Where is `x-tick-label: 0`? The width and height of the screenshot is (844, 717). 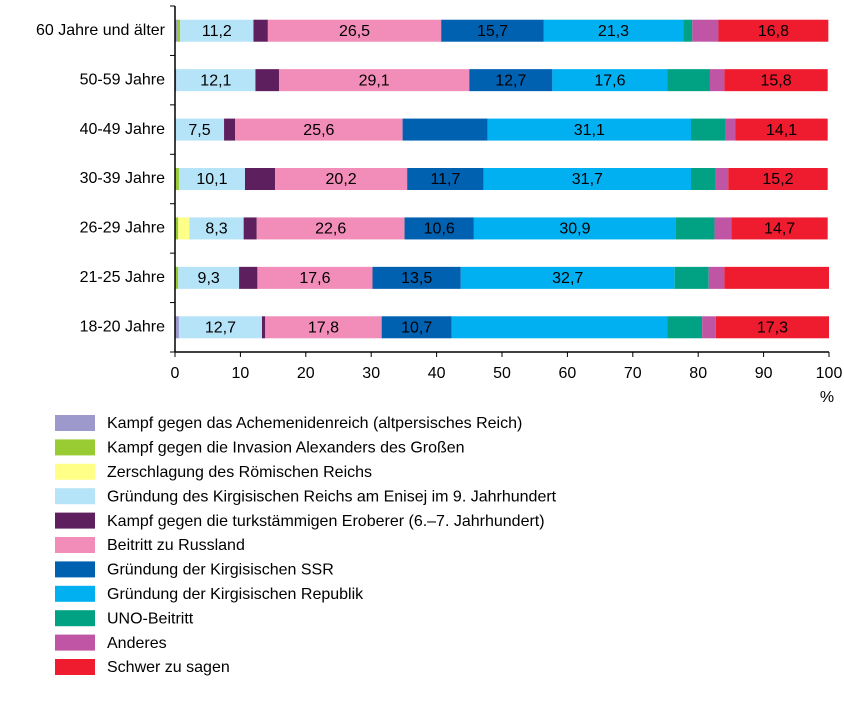
x-tick-label: 0 is located at coordinates (175, 373).